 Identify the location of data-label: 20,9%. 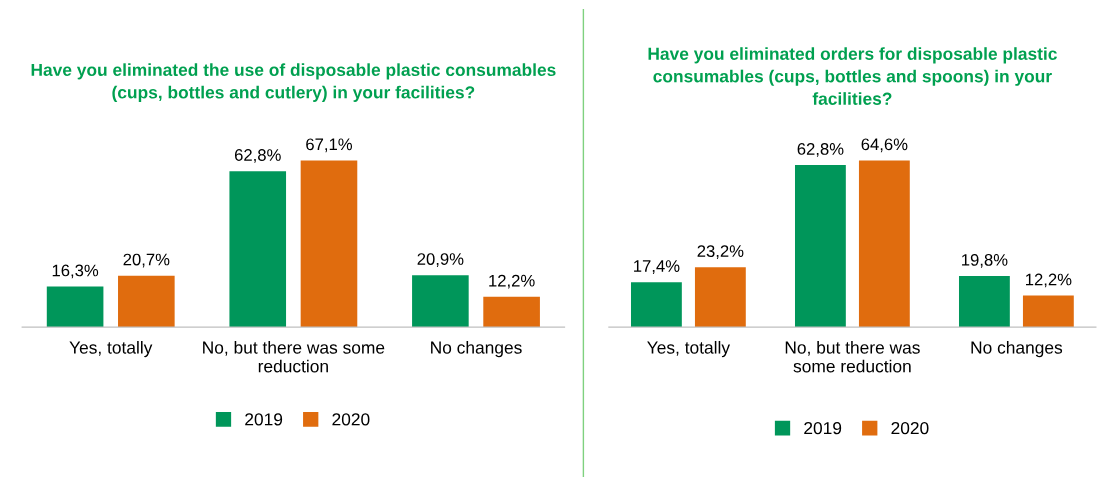
(440, 260).